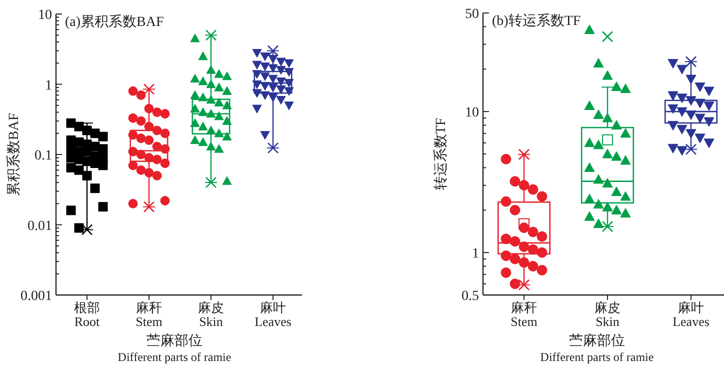 Image resolution: width=724 pixels, height=372 pixels. What do you see at coordinates (36, 296) in the screenshot?
I see `y-tick-label: 0.001` at bounding box center [36, 296].